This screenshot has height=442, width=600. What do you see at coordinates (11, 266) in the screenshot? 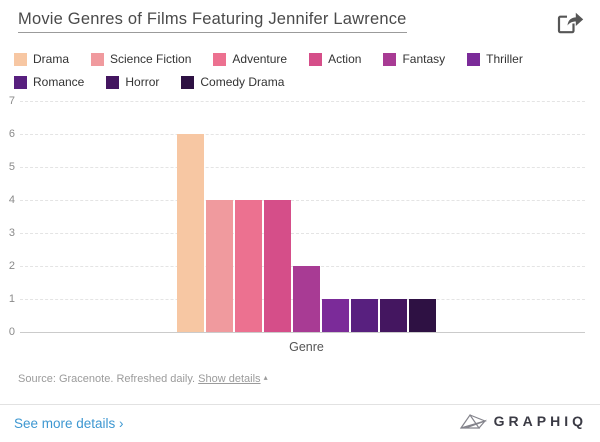
I see `y-tick-label-2: 2` at bounding box center [11, 266].